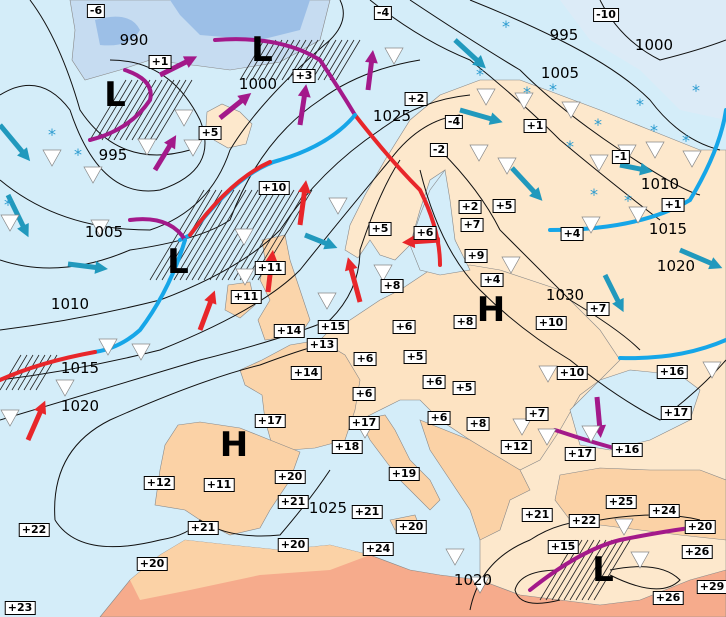  What do you see at coordinates (285, 77) in the screenshot?
I see `occluded-front` at bounding box center [285, 77].